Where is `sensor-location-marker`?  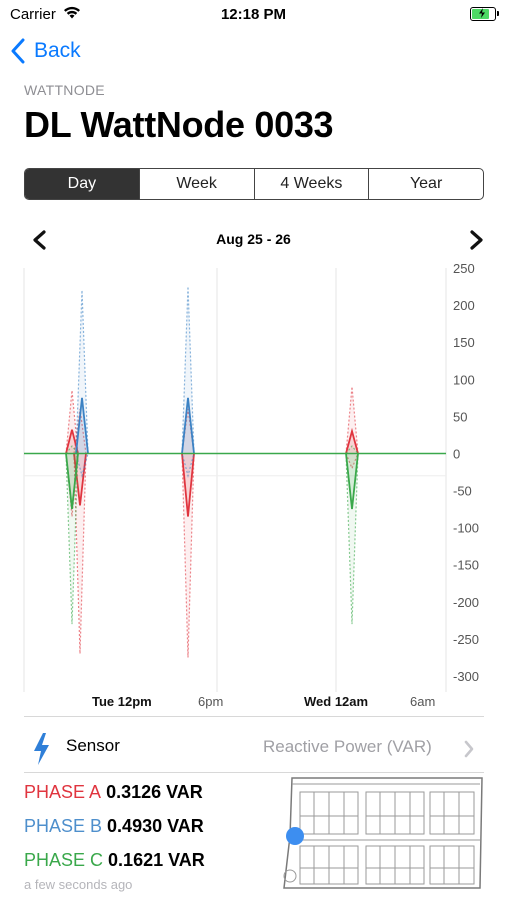
sensor-location-marker is located at coordinates (295, 836).